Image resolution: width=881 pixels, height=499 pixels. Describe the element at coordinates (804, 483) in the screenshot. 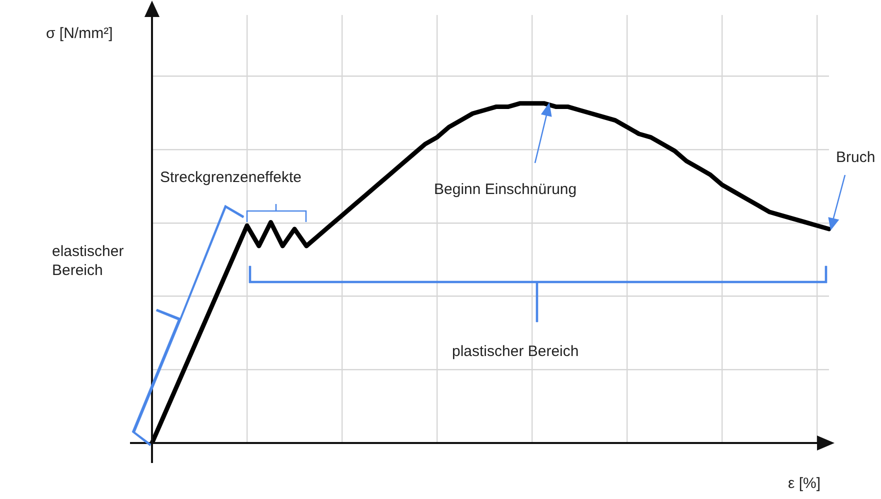

I see `x-axis-title: ε [%]` at that location.